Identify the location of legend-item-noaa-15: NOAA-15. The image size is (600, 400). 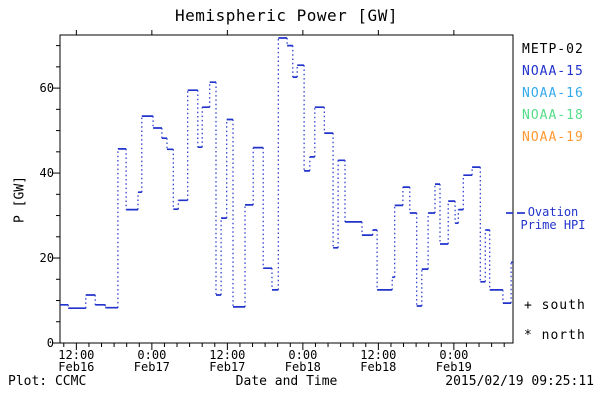
(553, 71).